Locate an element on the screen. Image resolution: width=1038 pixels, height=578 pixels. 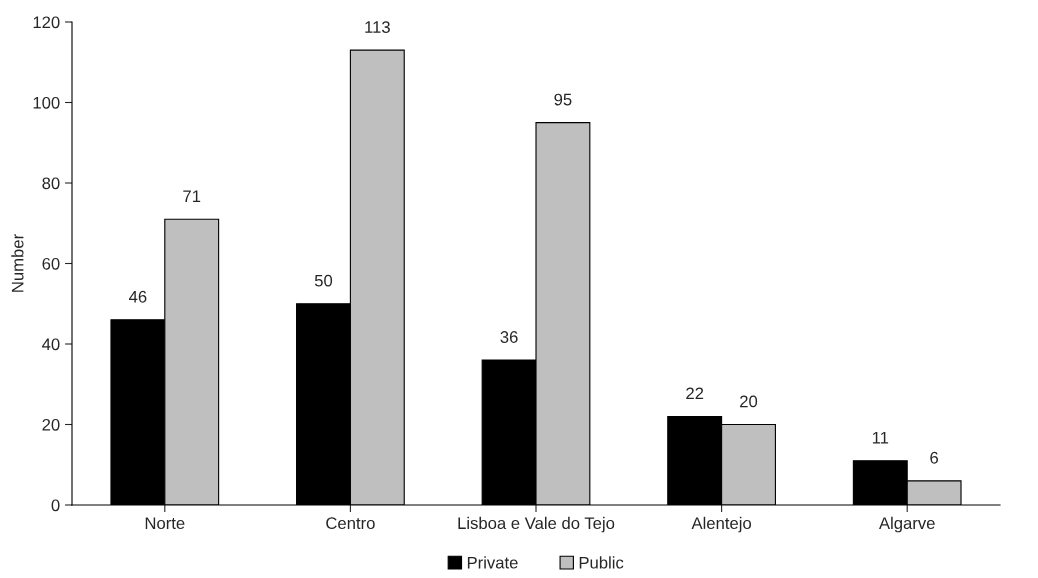
y-tick-label: 120 is located at coordinates (46, 22).